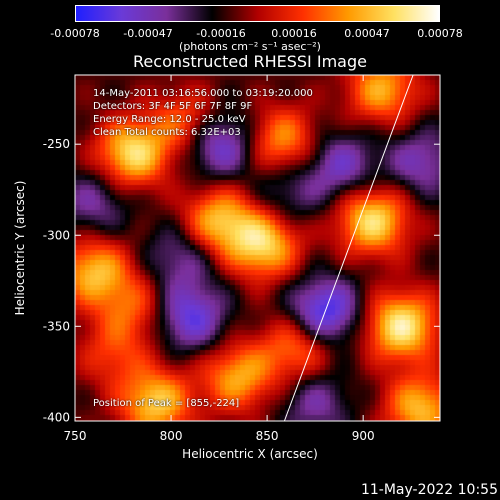 The height and width of the screenshot is (500, 500). I want to click on info-time: 14-May-2011 03:16:56.000 to 03:19:20.000, so click(203, 93).